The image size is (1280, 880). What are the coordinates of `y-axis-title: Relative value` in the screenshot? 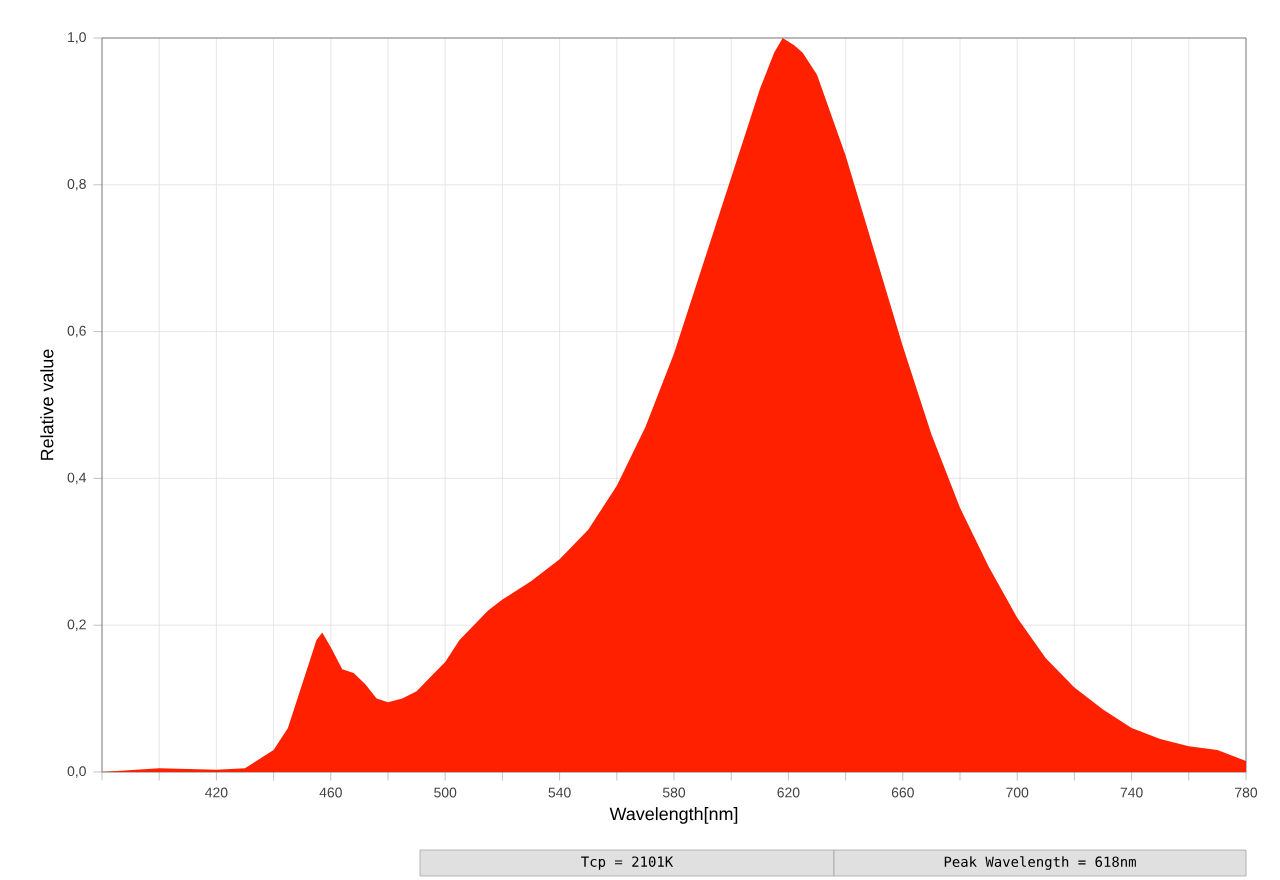 It's located at (47, 404).